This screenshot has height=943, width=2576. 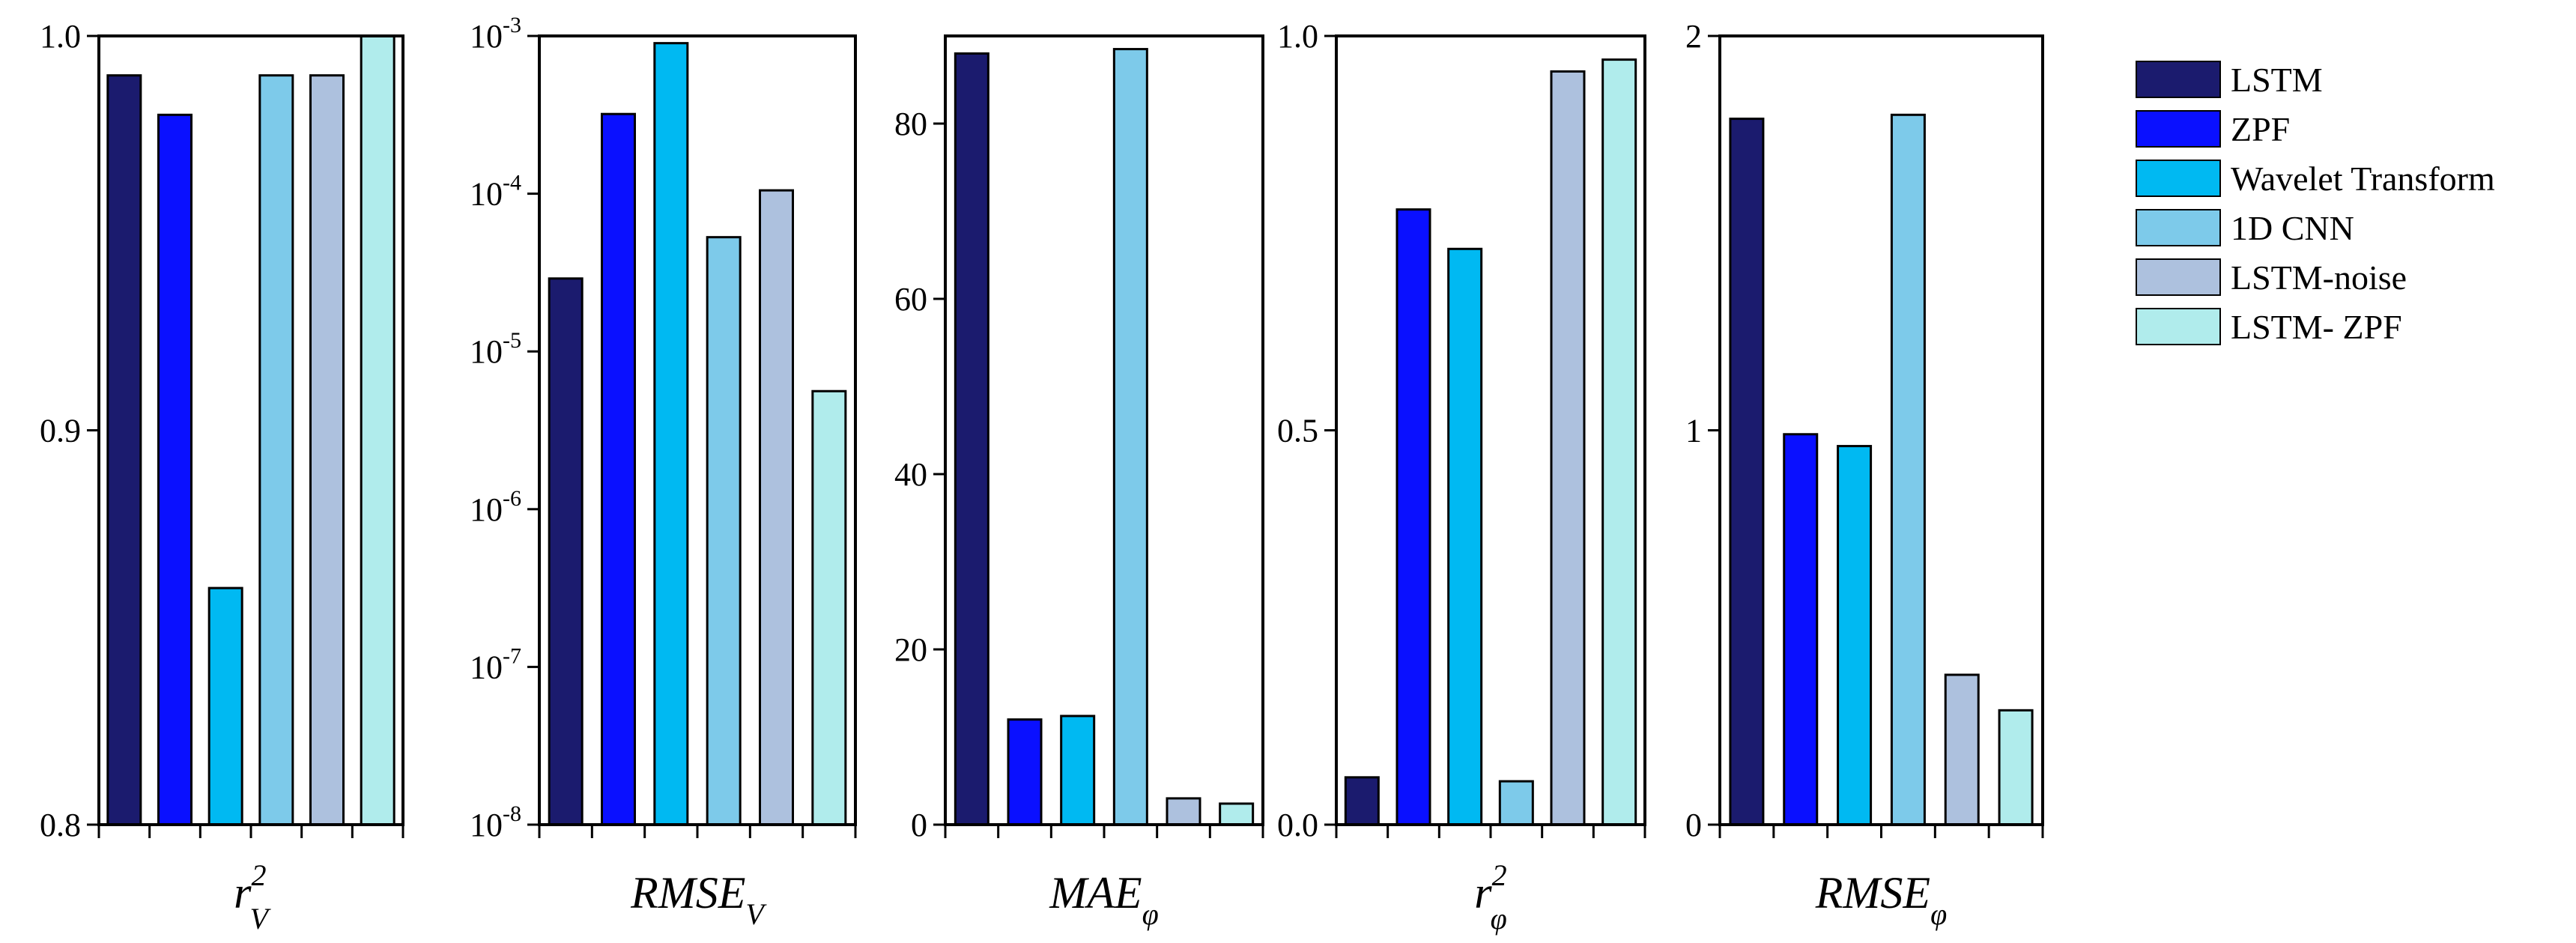 I want to click on y-tick-label-3-3: 60, so click(x=911, y=299).